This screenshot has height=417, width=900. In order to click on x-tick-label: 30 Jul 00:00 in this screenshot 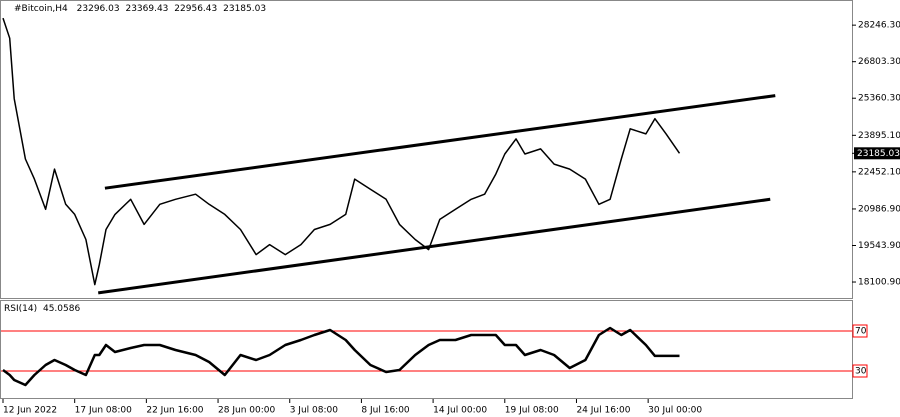, I will do `click(675, 411)`.